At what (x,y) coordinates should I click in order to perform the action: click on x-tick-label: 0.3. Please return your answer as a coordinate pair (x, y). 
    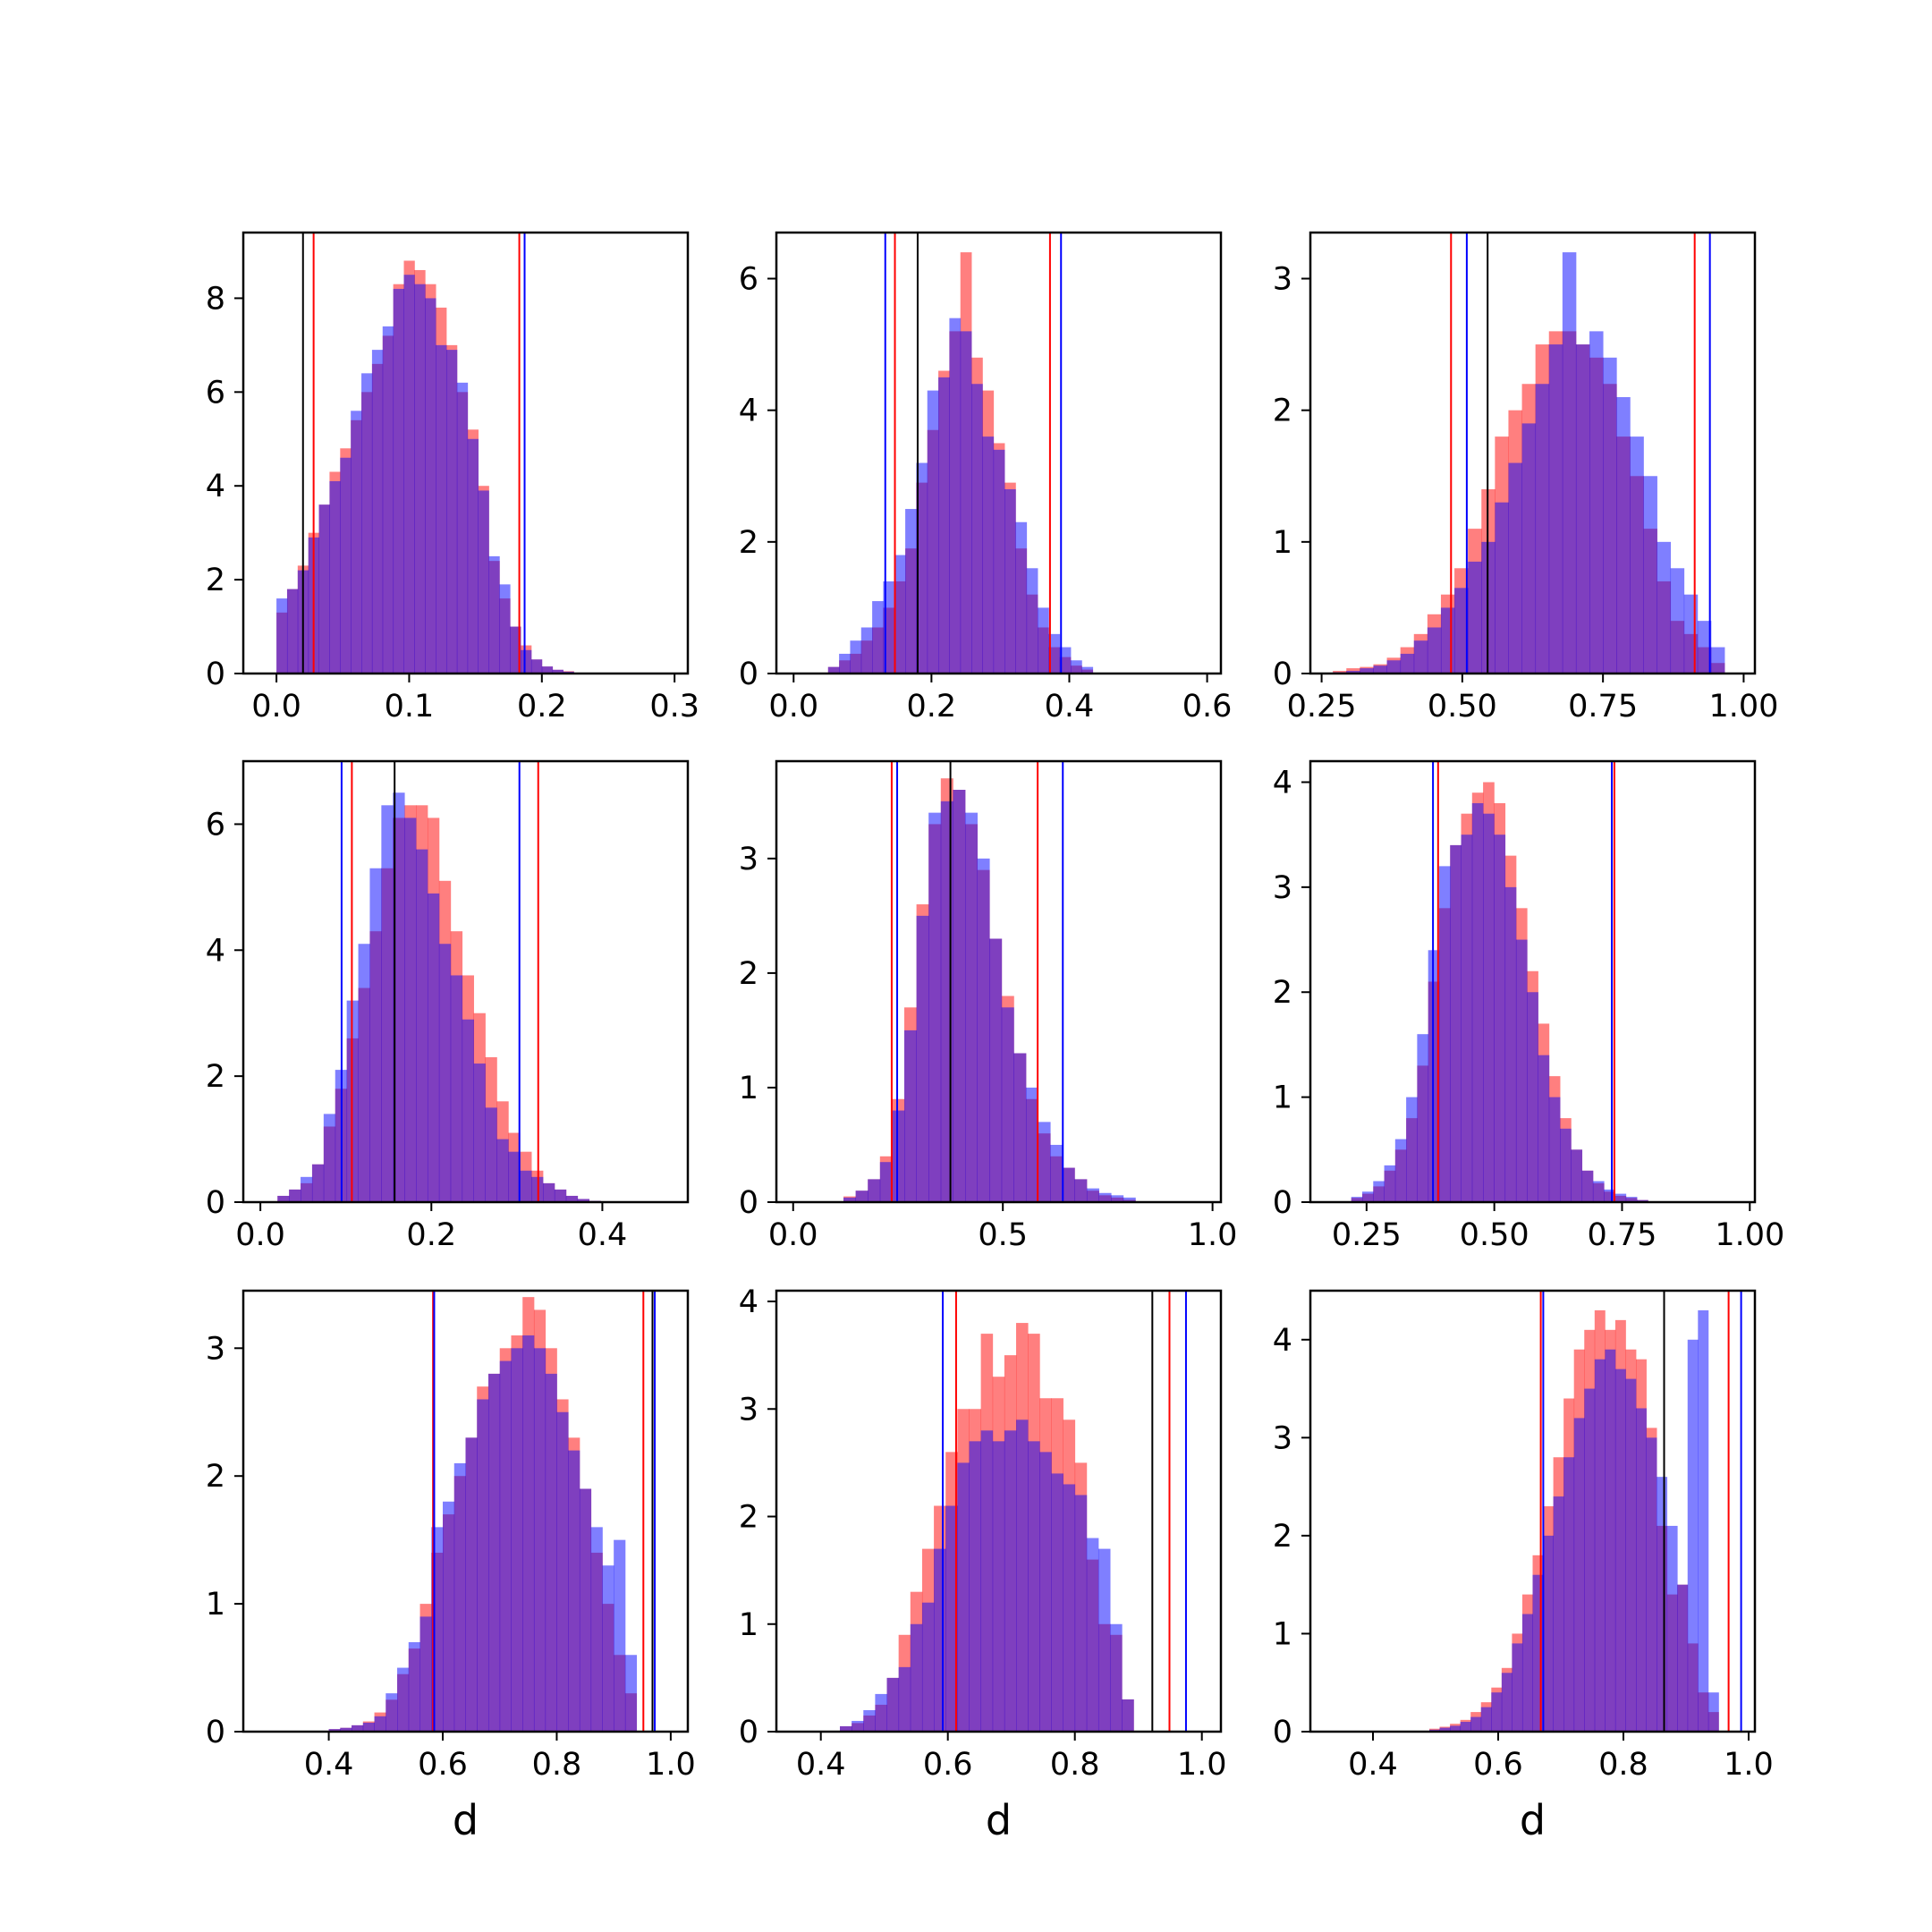
    Looking at the image, I should click on (674, 706).